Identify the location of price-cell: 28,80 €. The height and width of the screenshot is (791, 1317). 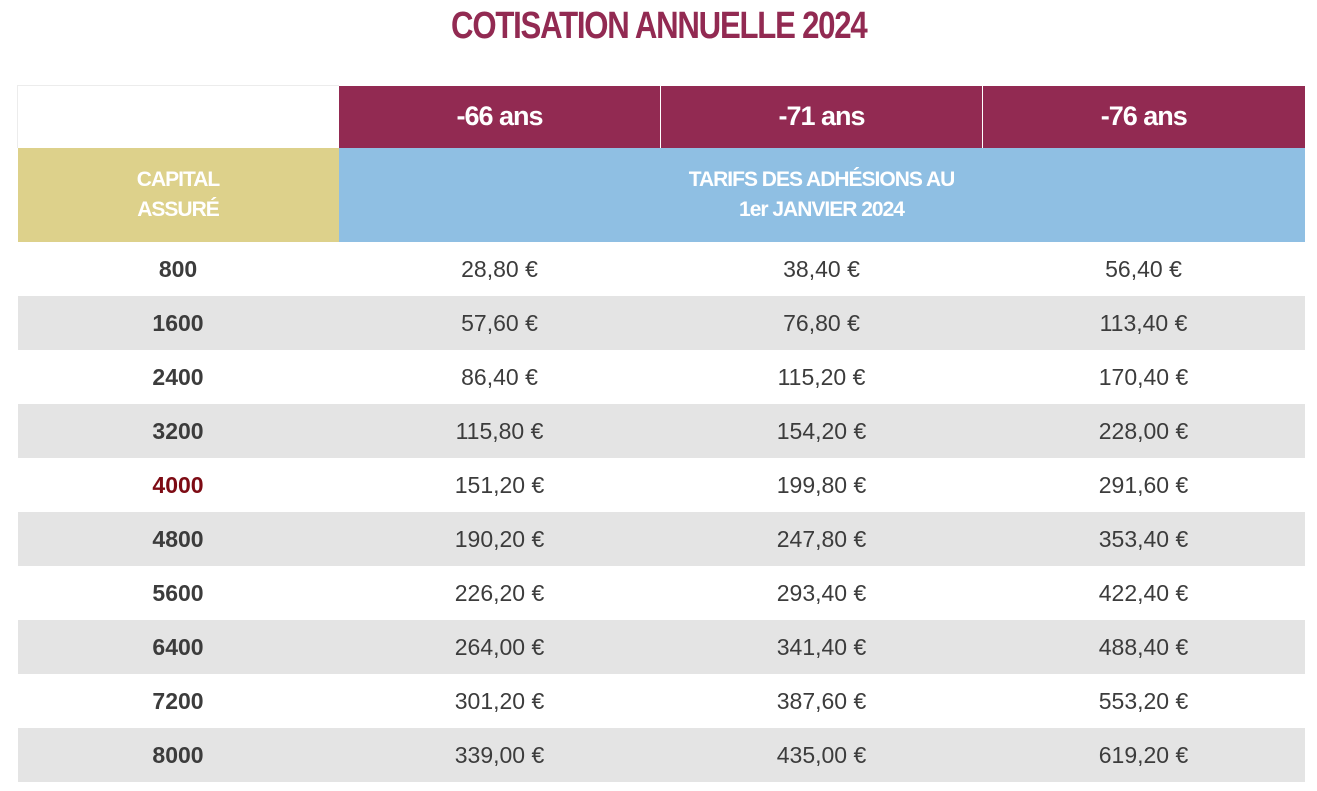
(499, 269).